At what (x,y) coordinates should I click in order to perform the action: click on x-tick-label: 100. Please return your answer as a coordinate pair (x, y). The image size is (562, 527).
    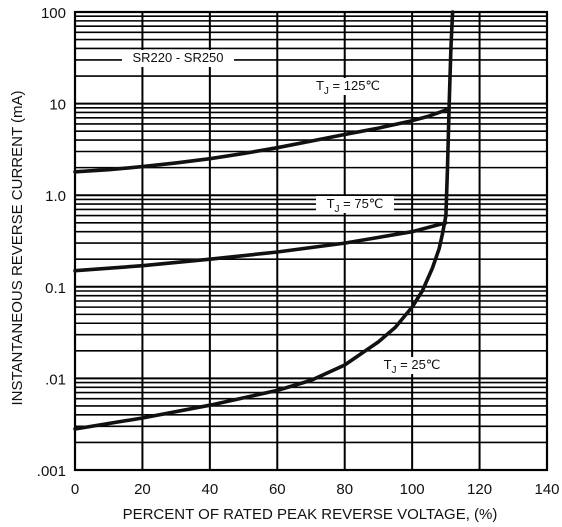
    Looking at the image, I should click on (412, 489).